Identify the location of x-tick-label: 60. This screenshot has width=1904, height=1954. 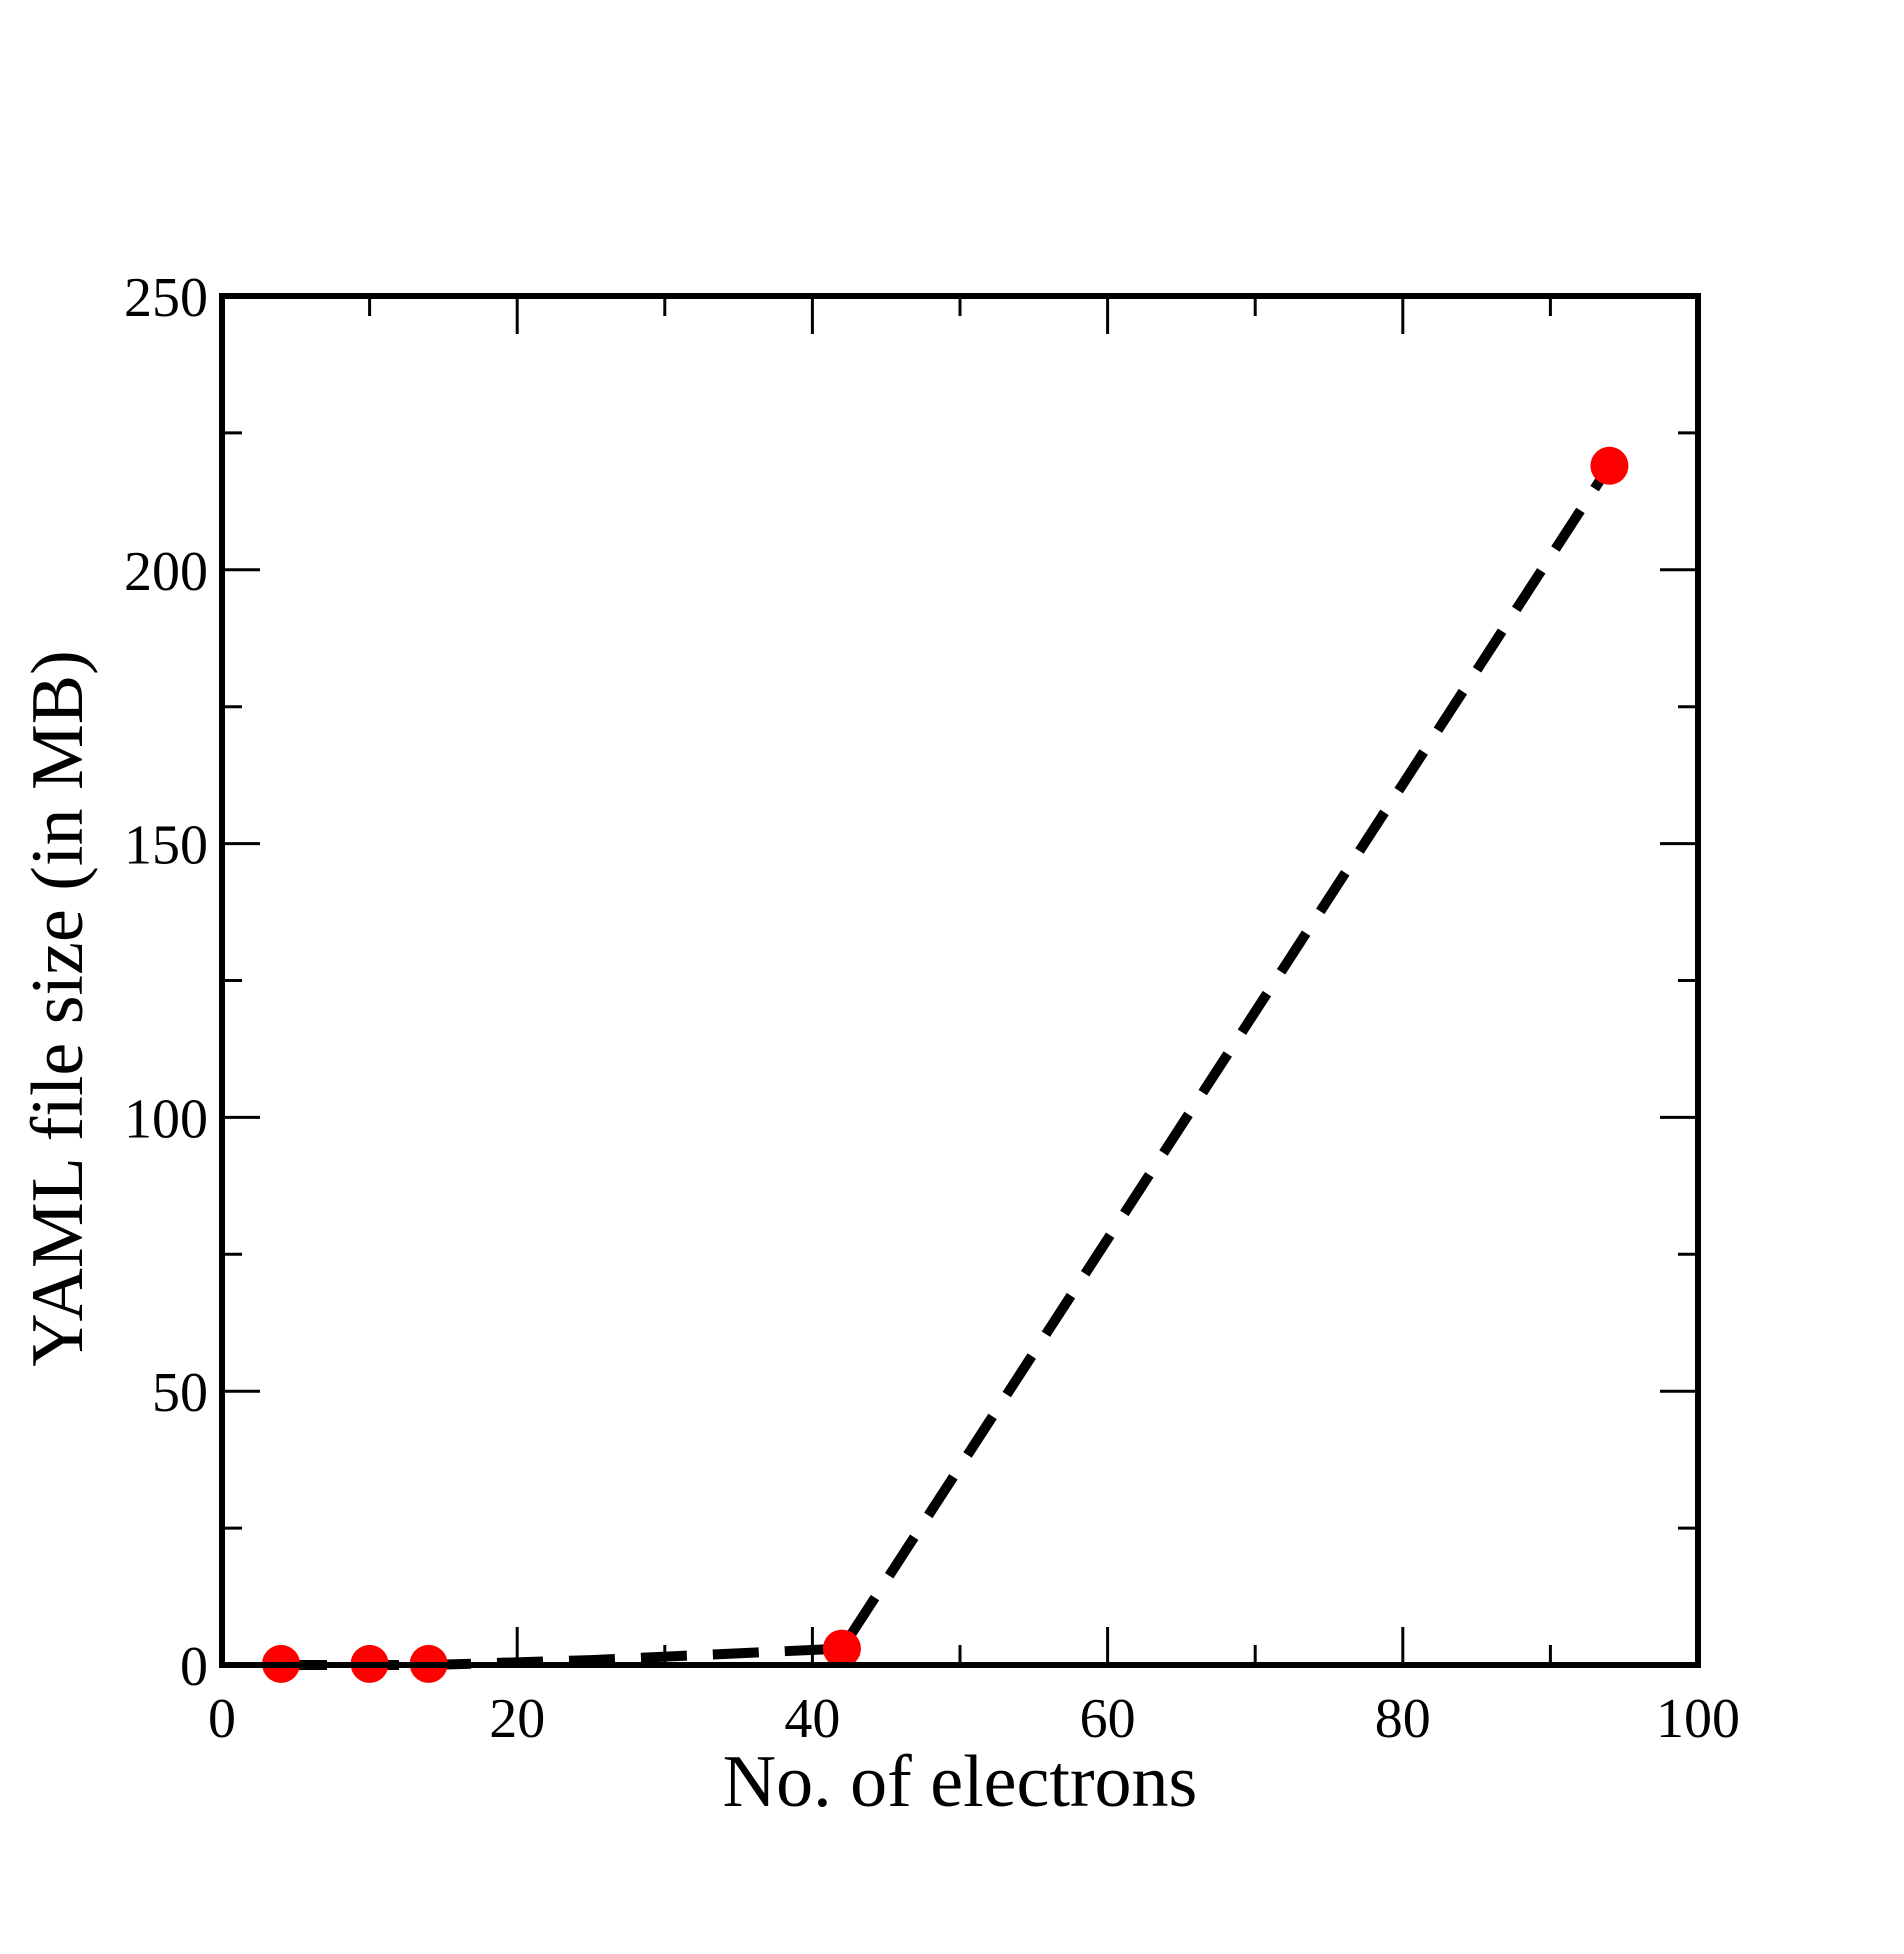
(1108, 1719).